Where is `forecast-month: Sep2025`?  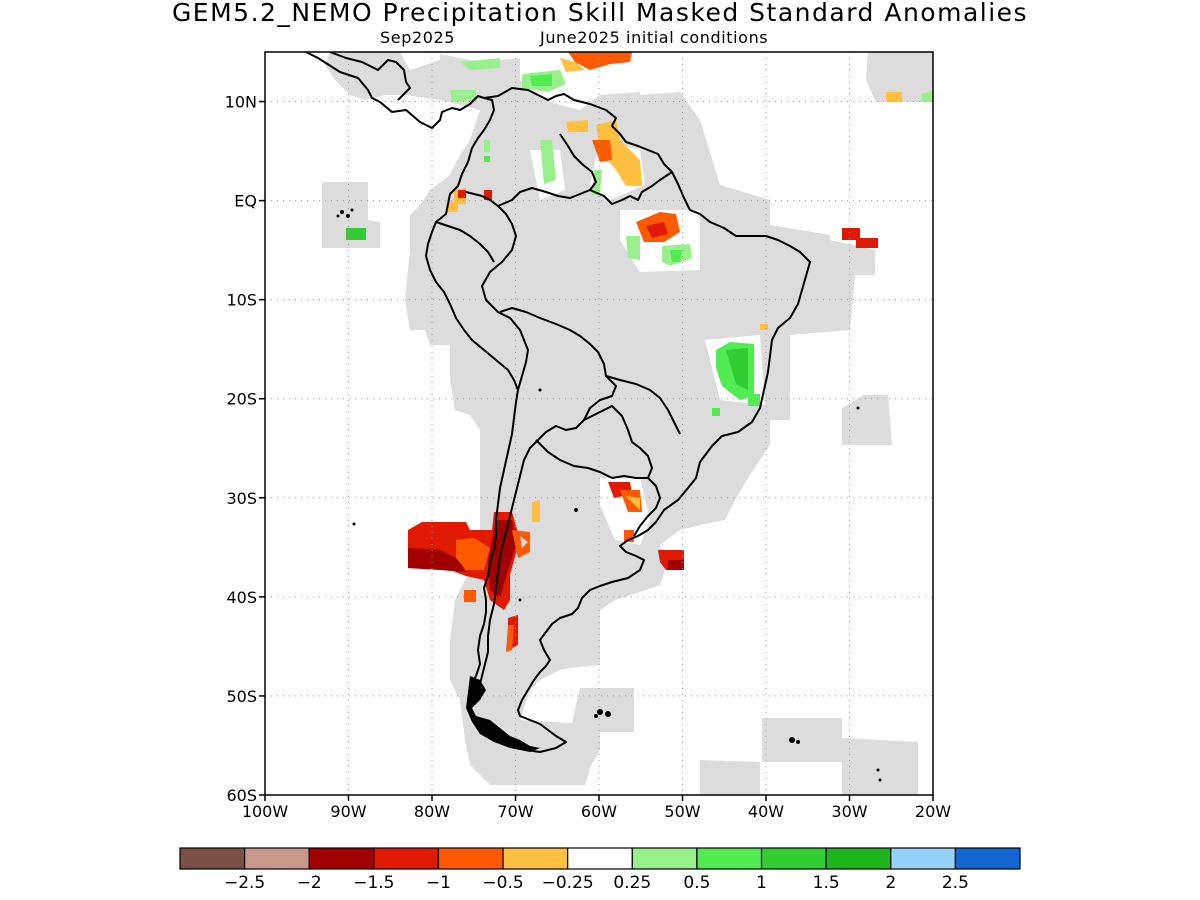 forecast-month: Sep2025 is located at coordinates (418, 37).